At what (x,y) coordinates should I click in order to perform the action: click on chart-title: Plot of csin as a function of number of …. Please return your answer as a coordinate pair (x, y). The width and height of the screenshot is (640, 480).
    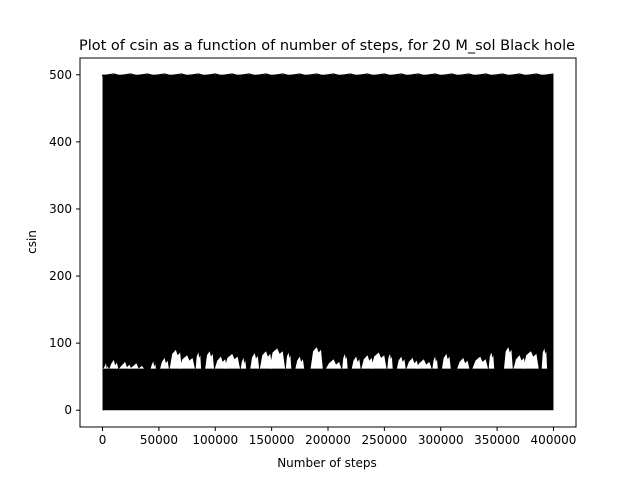
    Looking at the image, I should click on (327, 46).